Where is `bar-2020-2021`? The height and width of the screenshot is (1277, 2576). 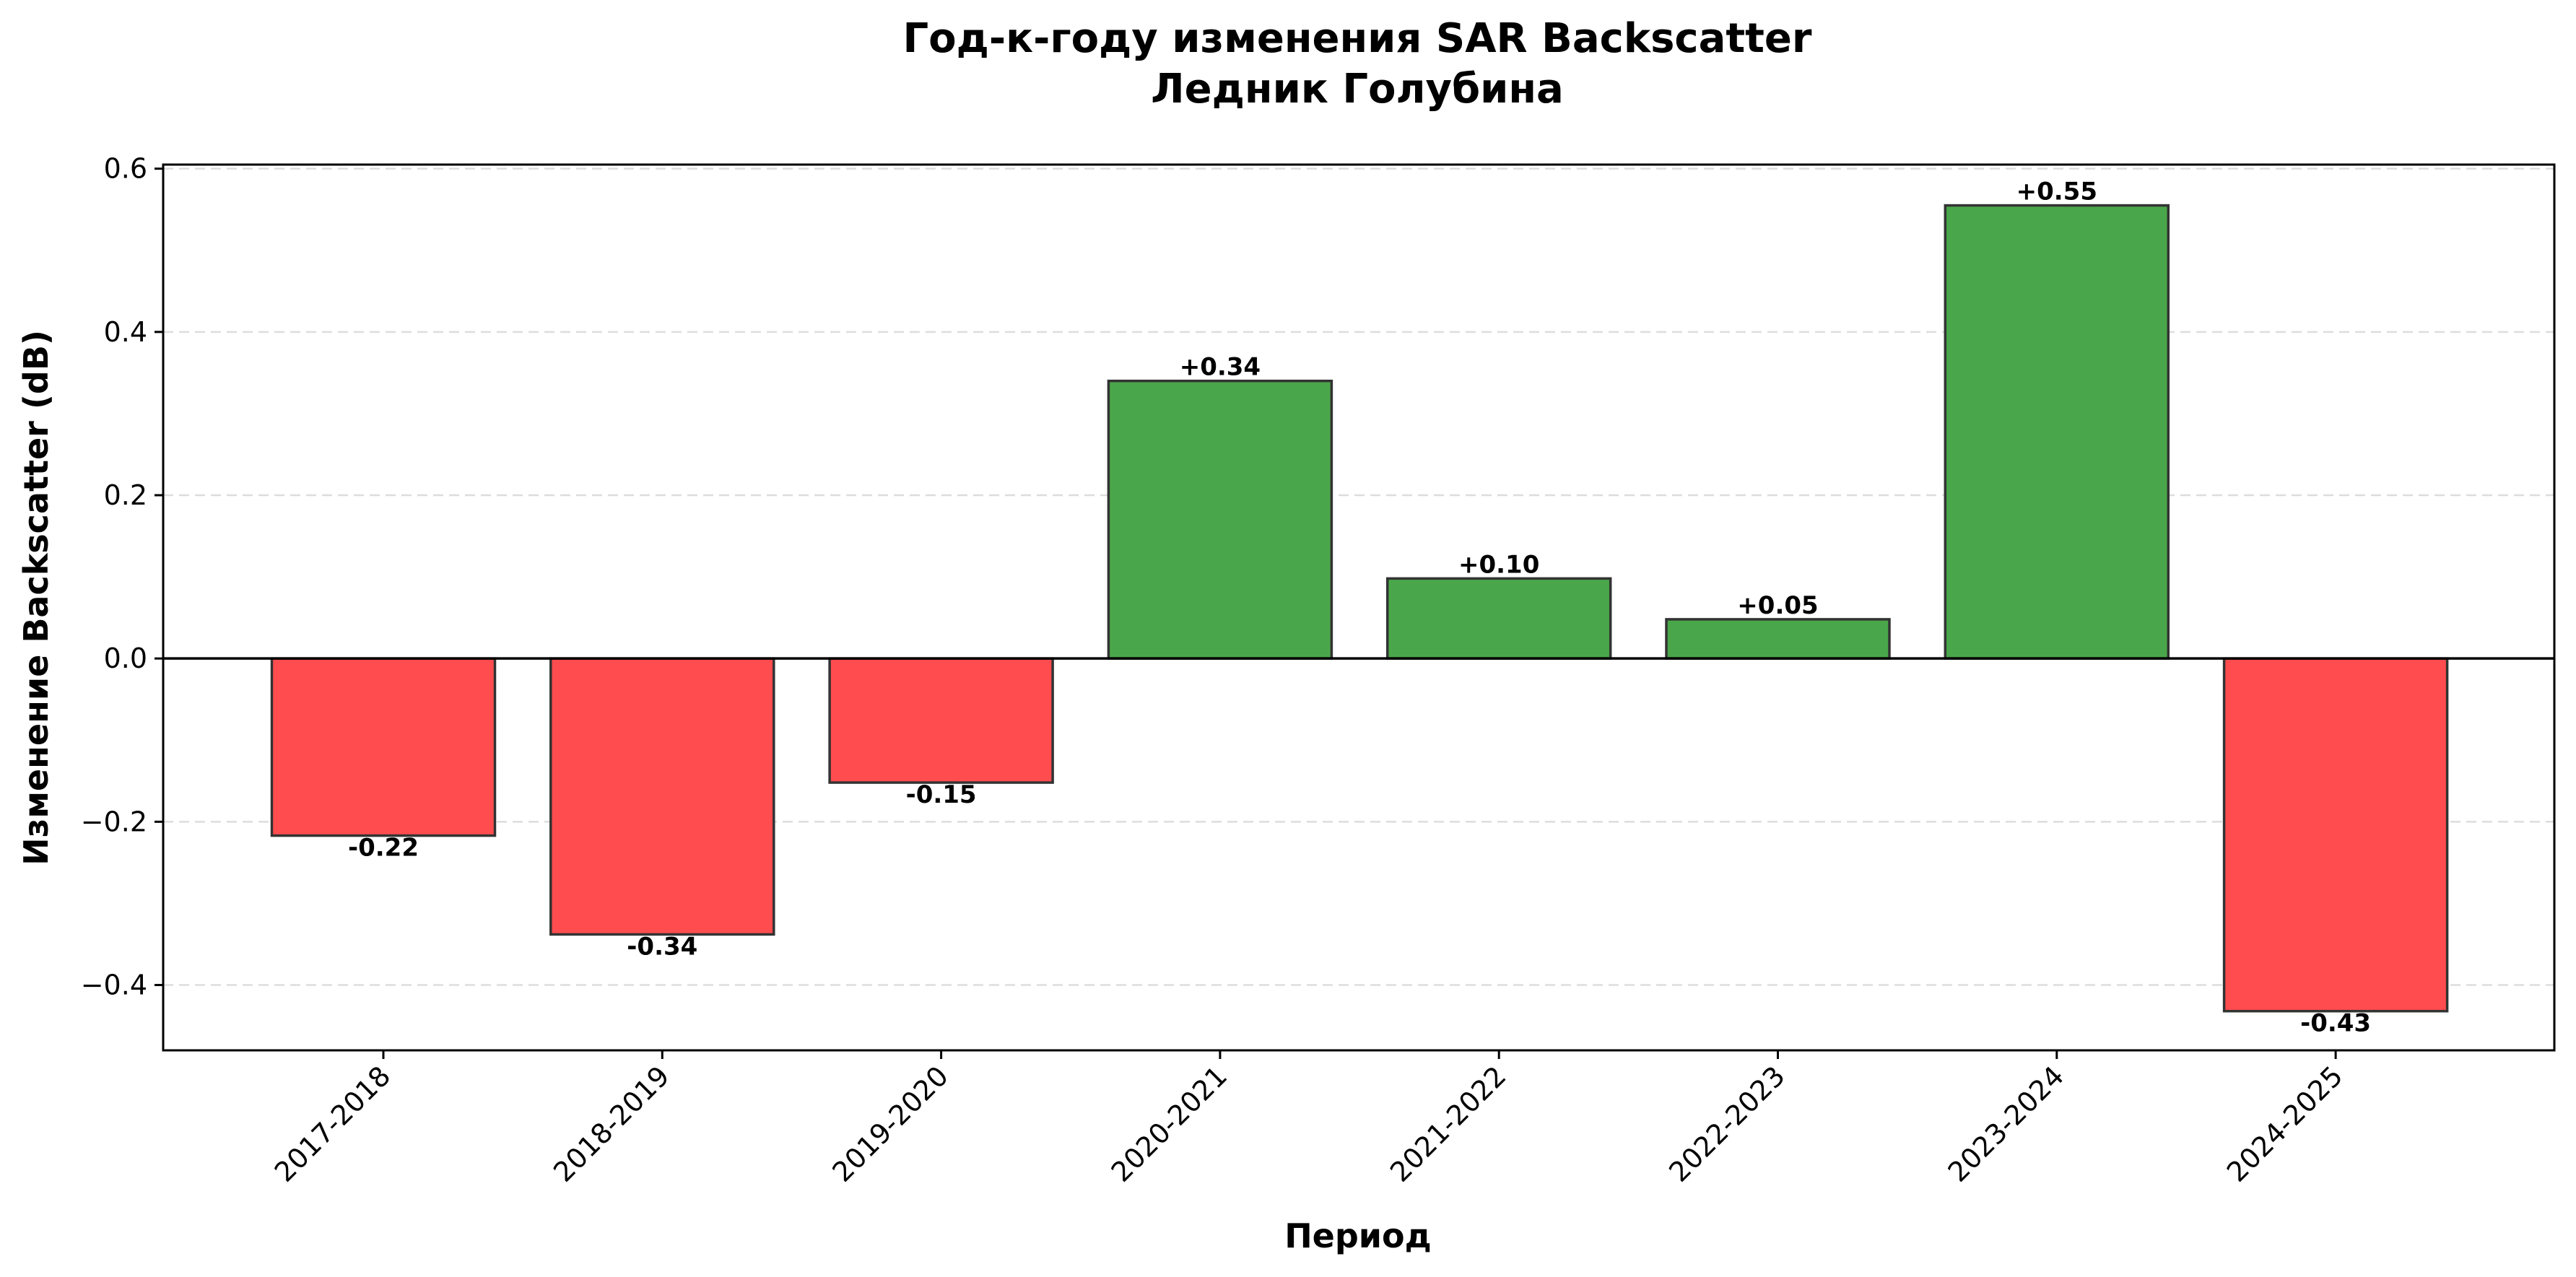 bar-2020-2021 is located at coordinates (1220, 519).